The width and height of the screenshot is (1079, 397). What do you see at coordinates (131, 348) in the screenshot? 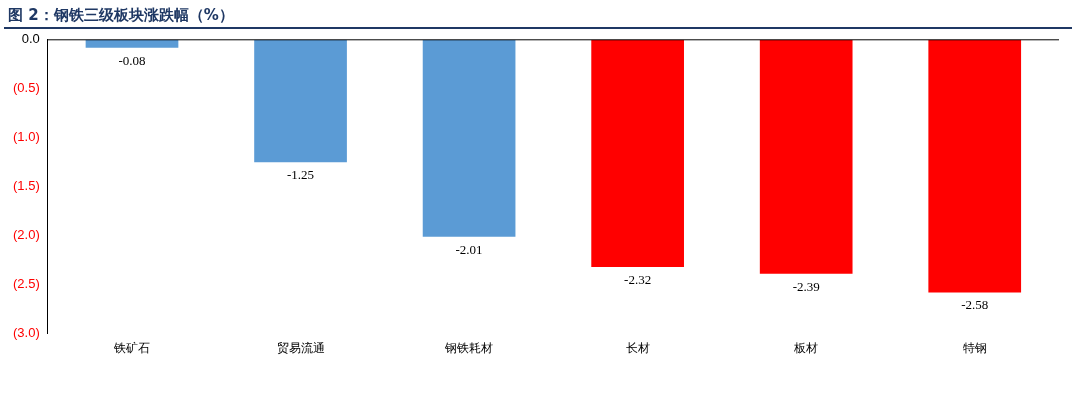
I see `x-tick-label: 铁矿石` at bounding box center [131, 348].